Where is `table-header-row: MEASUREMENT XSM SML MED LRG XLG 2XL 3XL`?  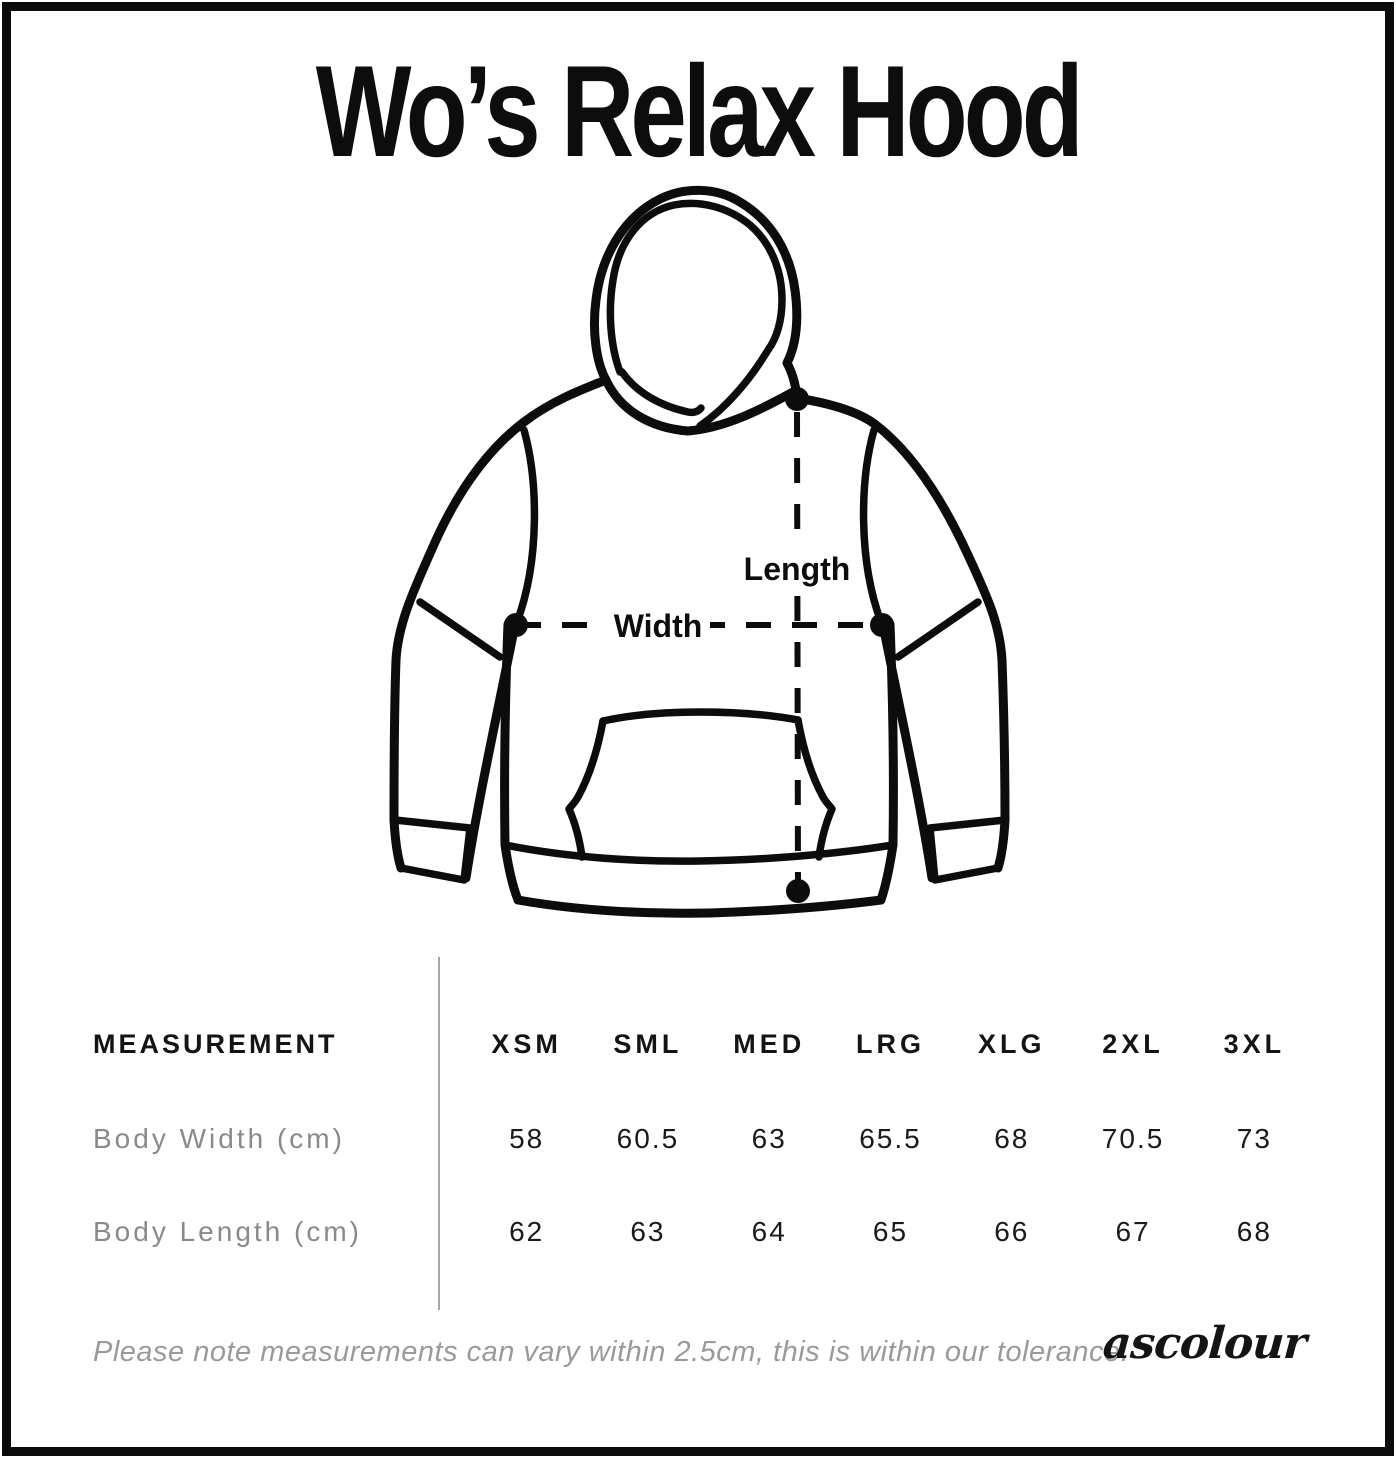
table-header-row: MEASUREMENT XSM SML MED LRG XLG 2XL 3XL is located at coordinates (698, 1046).